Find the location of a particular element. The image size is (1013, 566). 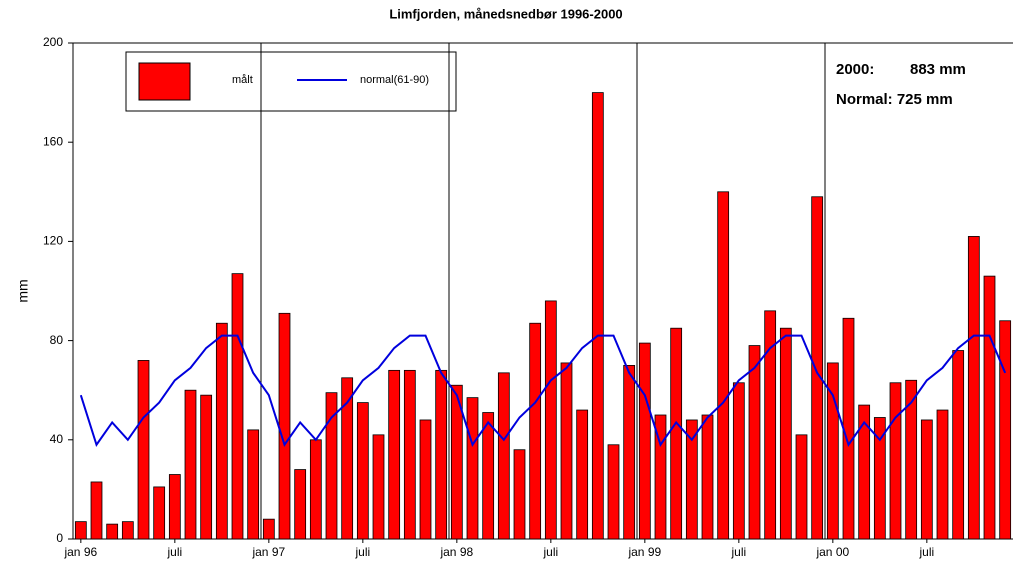

y-tick-label: 0 is located at coordinates (59, 538).